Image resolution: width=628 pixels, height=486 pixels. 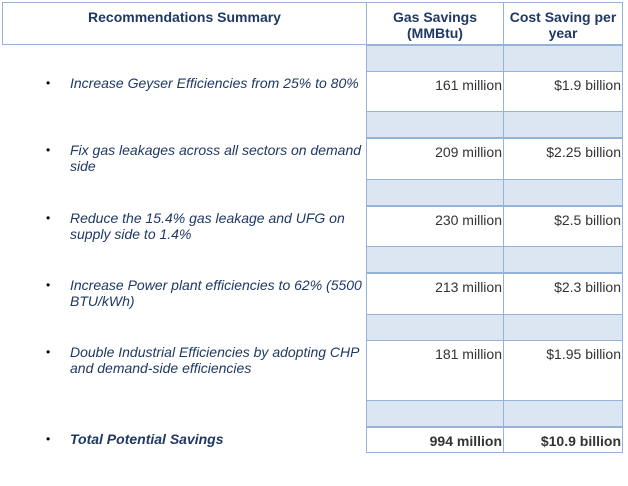 What do you see at coordinates (563, 370) in the screenshot?
I see `cost-saving: $1.95 billion` at bounding box center [563, 370].